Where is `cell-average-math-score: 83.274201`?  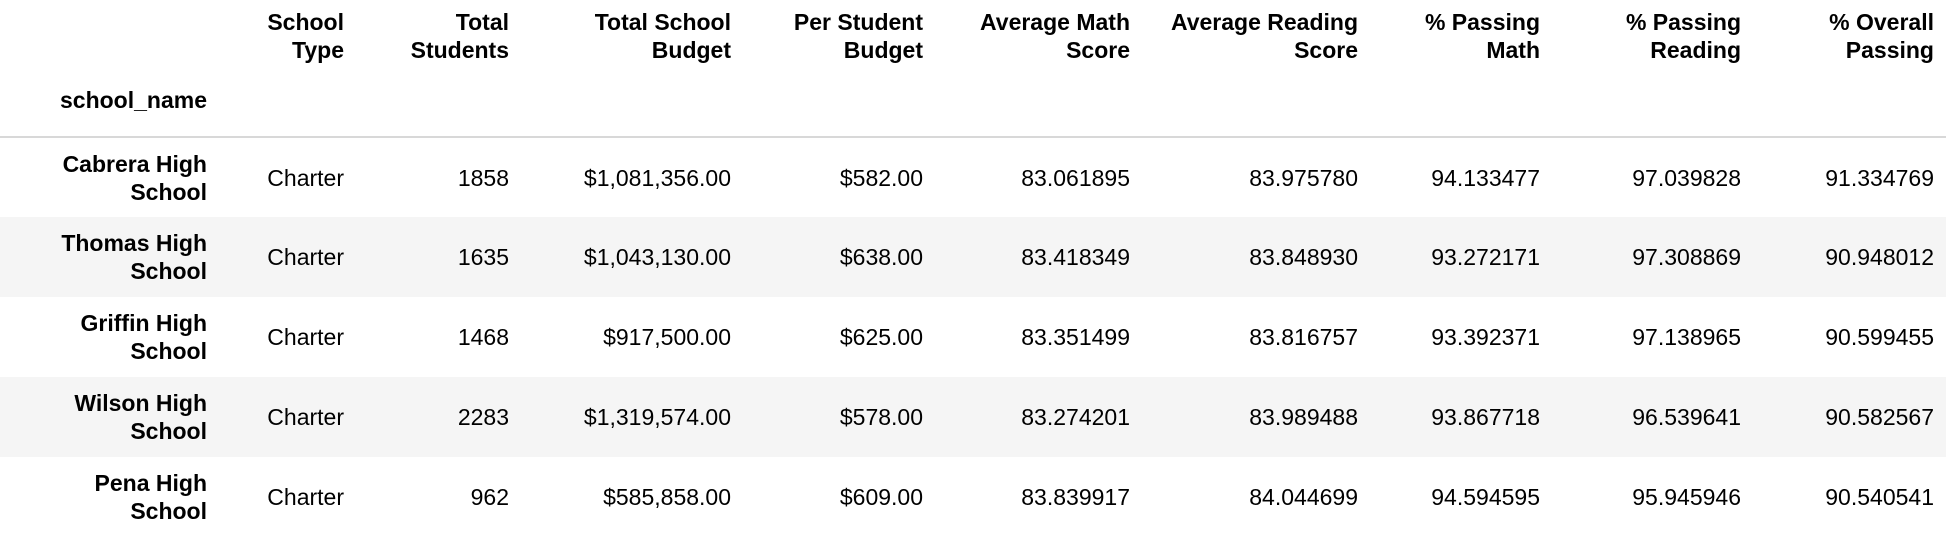 cell-average-math-score: 83.274201 is located at coordinates (1075, 417).